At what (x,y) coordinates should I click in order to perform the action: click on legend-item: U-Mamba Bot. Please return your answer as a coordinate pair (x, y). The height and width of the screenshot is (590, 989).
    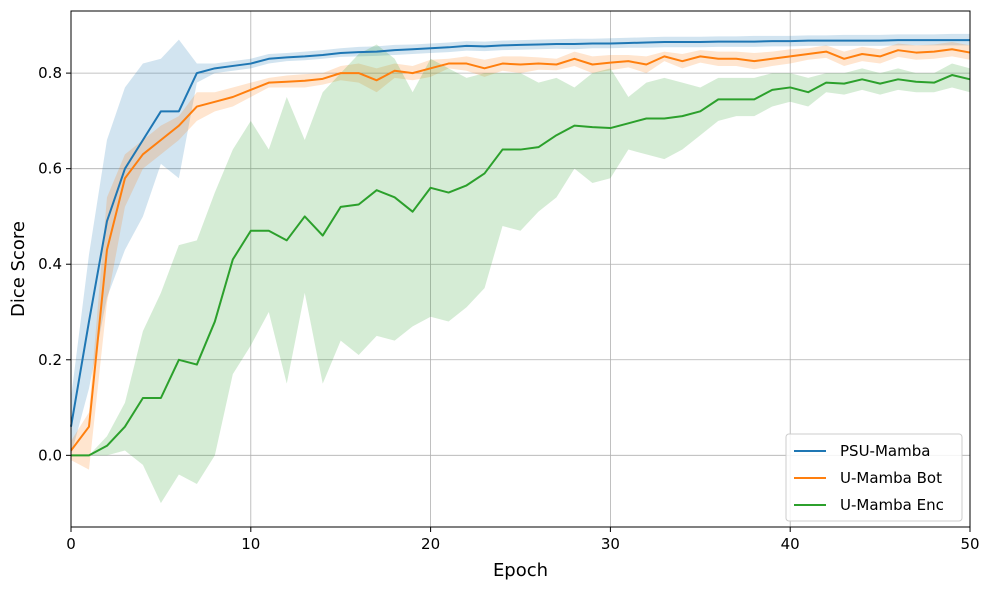
    Looking at the image, I should click on (868, 478).